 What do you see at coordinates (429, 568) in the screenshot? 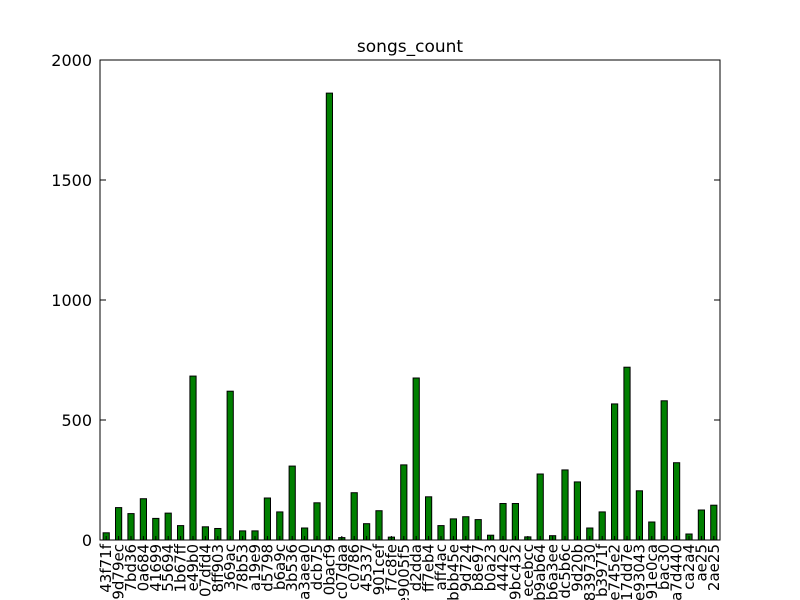
I see `x-tick-label: ff7eb4` at bounding box center [429, 568].